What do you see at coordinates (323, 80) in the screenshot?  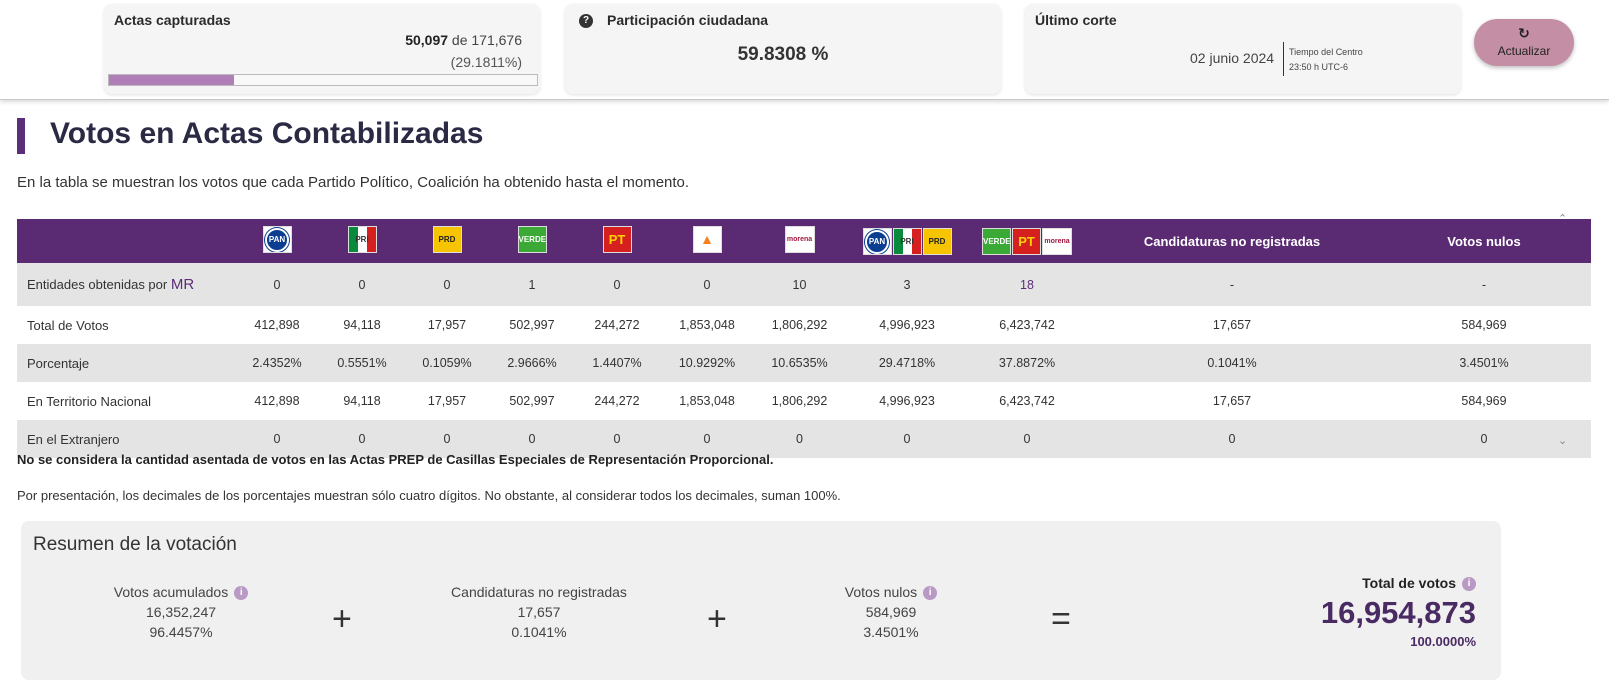 I see `actas-progress-bar` at bounding box center [323, 80].